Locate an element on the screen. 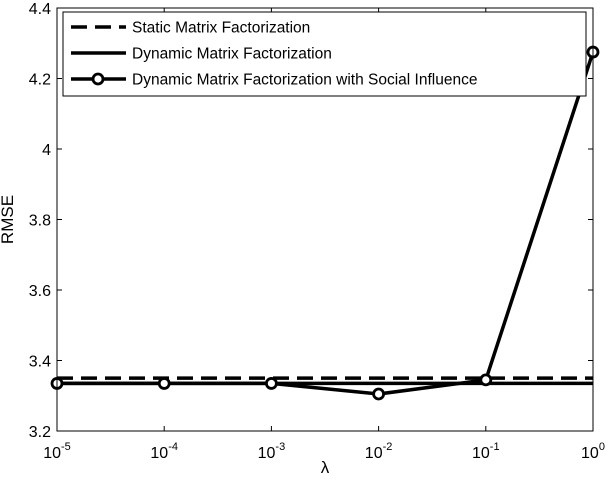 This screenshot has height=480, width=608. x-tick-label: 10⁻² is located at coordinates (379, 451).